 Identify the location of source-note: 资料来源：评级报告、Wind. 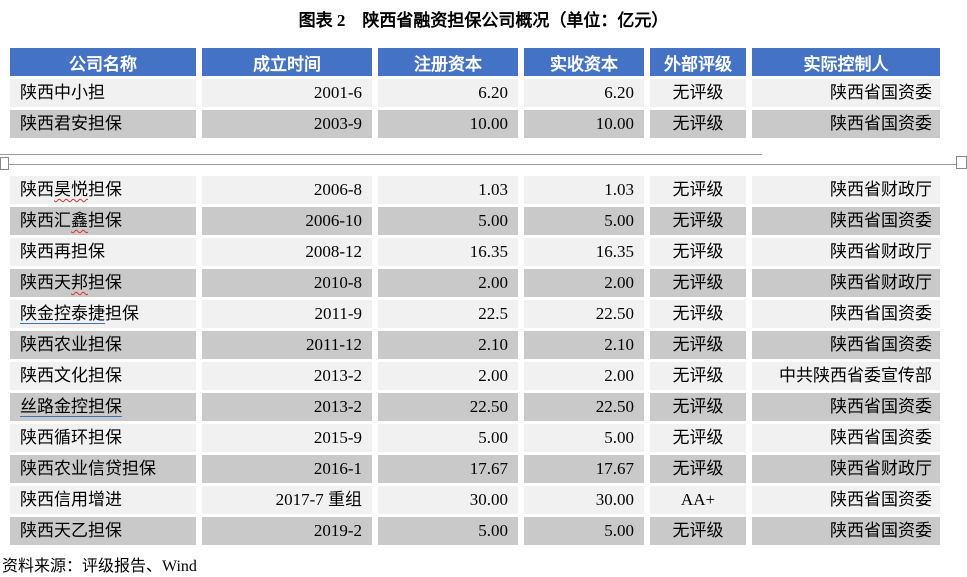
(99, 566).